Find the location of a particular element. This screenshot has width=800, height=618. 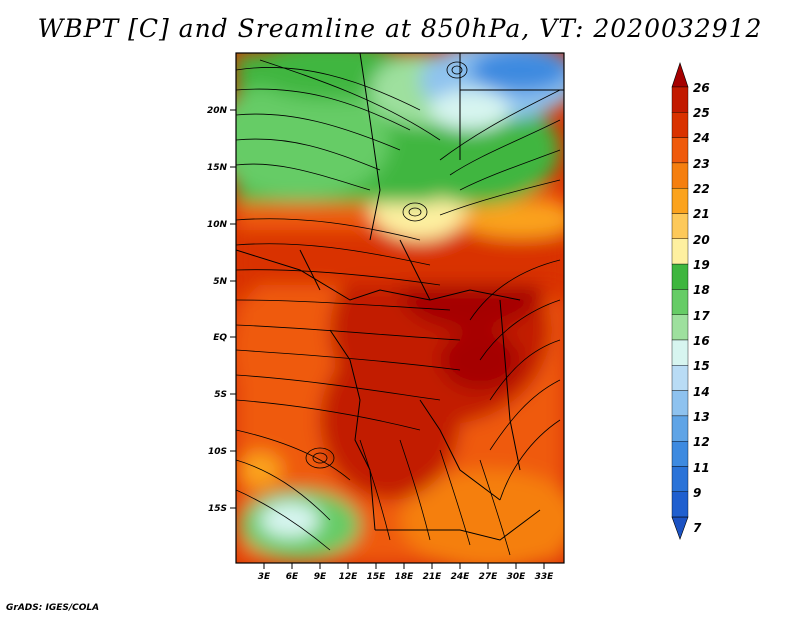

legend-label: 17 is located at coordinates (701, 316).